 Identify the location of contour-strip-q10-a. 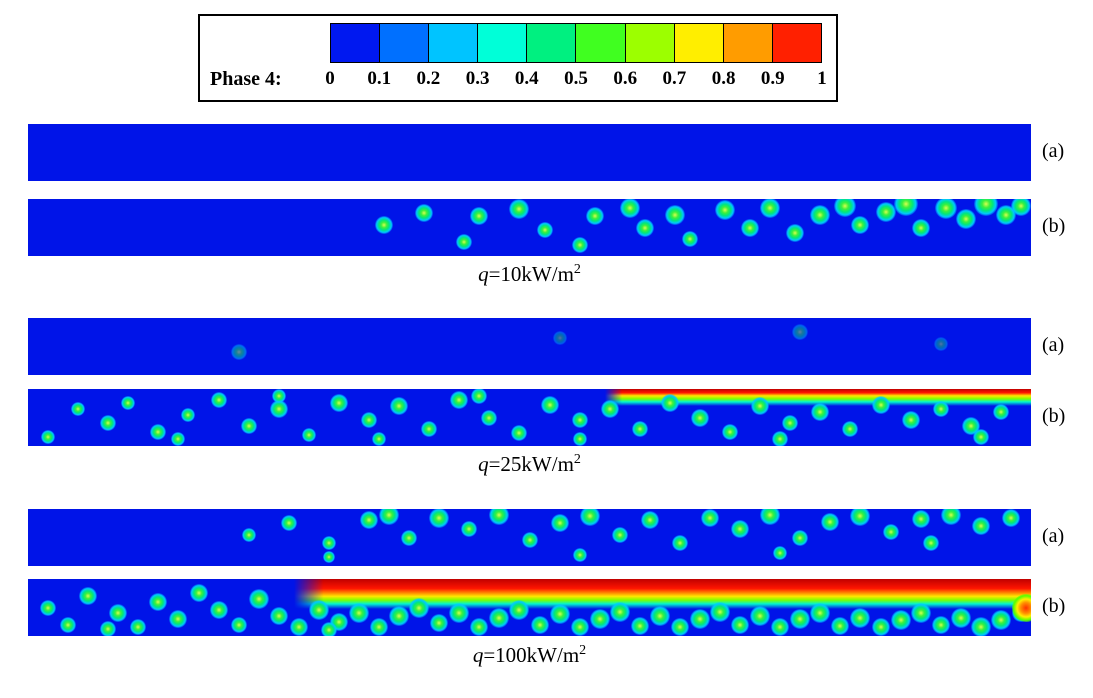
(529, 152).